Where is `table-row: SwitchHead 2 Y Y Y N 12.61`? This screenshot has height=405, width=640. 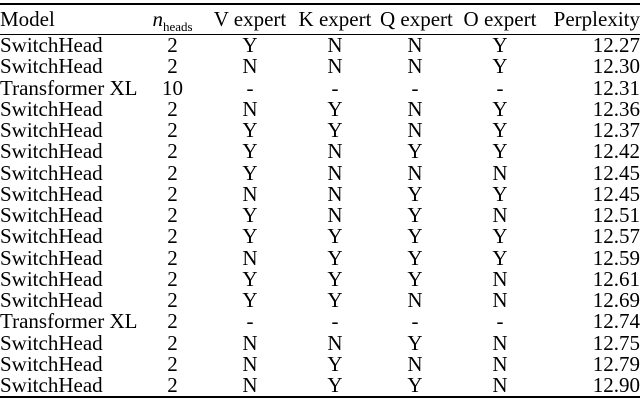
table-row: SwitchHead 2 Y Y Y N 12.61 is located at coordinates (320, 278).